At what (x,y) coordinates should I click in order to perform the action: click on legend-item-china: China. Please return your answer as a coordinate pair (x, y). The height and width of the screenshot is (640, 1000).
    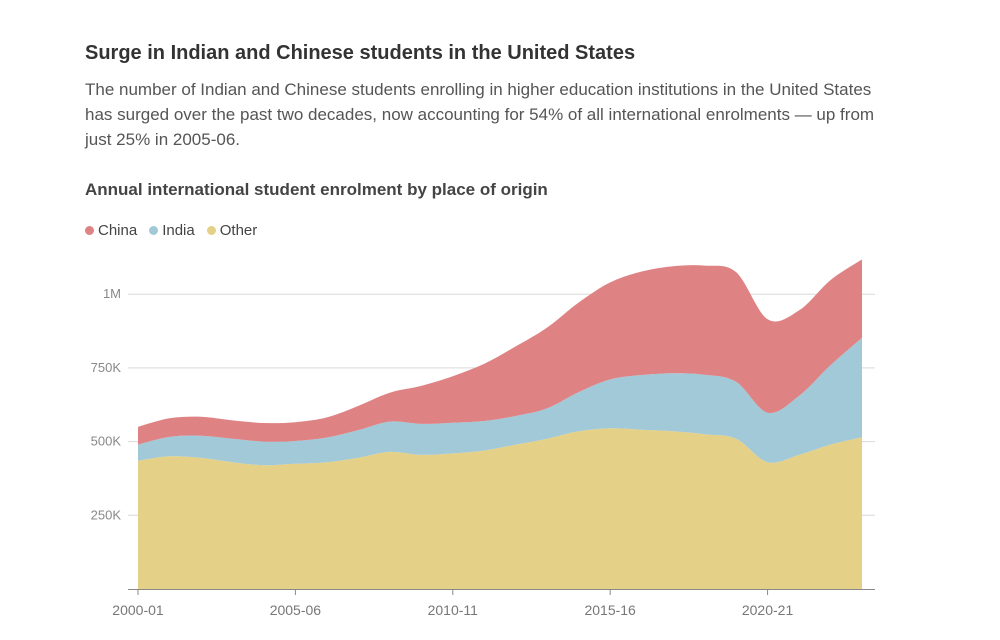
    Looking at the image, I should click on (111, 230).